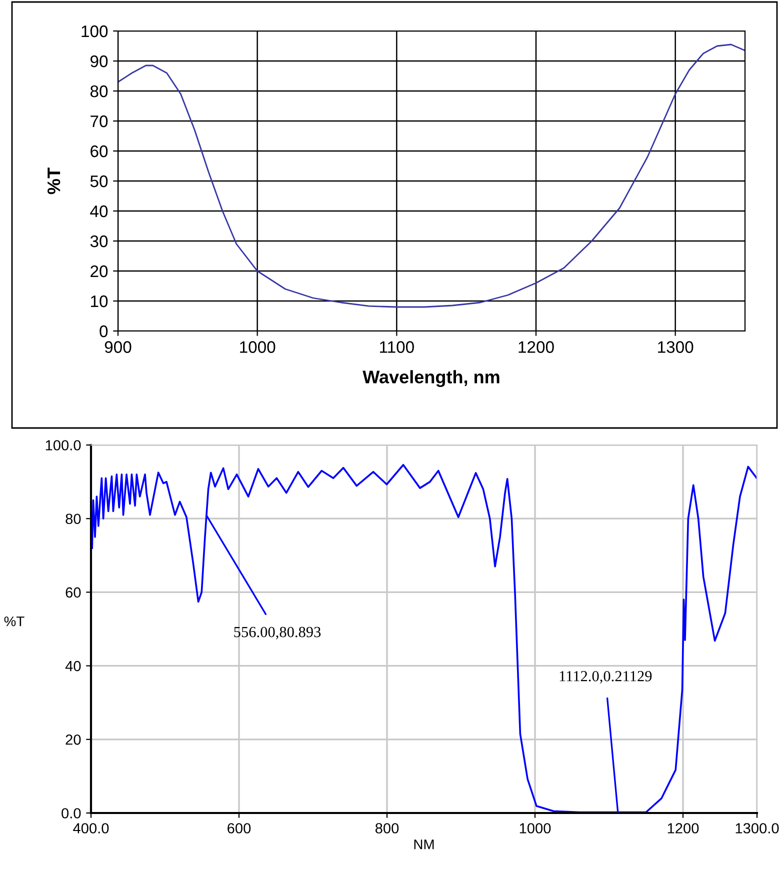 This screenshot has height=873, width=782. Describe the element at coordinates (63, 445) in the screenshot. I see `y-tick-label: 100.0` at that location.